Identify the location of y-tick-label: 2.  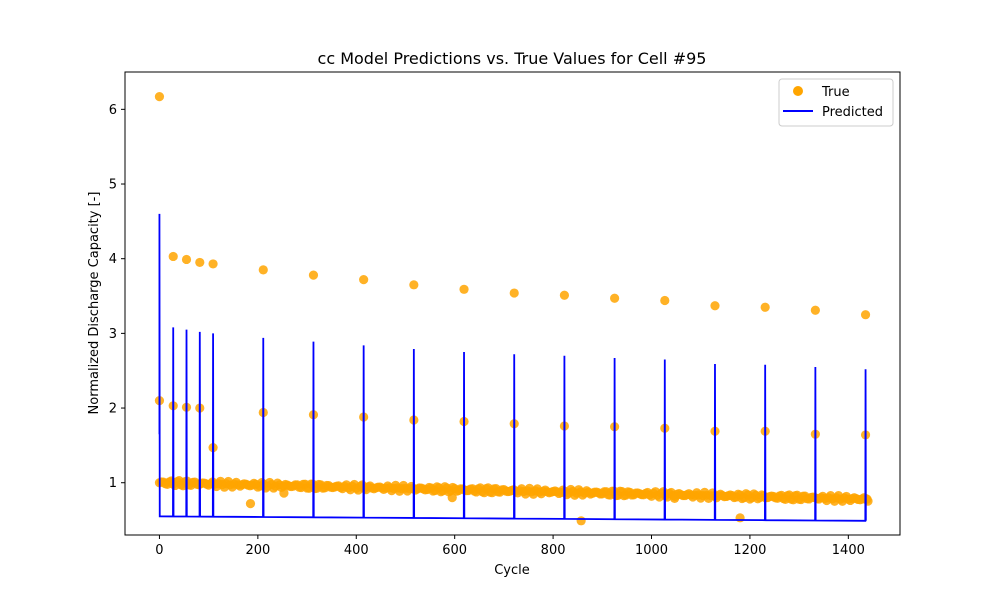
(113, 409).